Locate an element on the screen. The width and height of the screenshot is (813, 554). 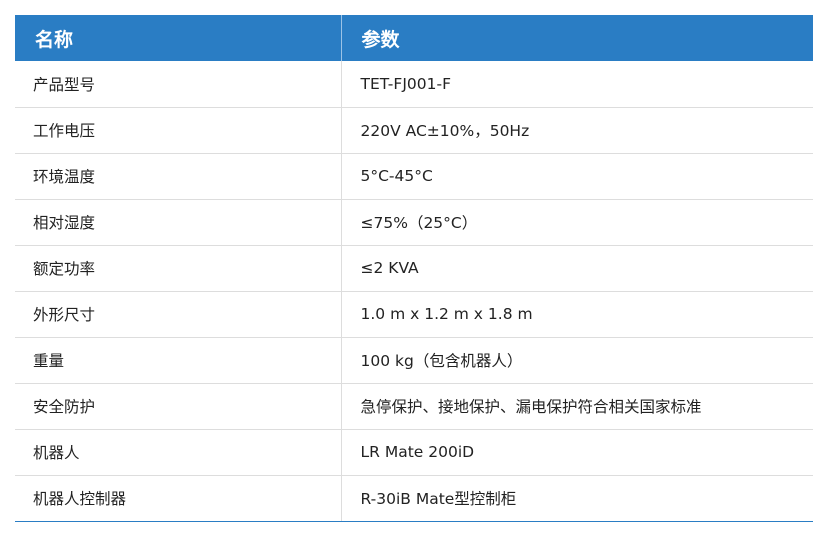
row-value: LR Mate 200iD is located at coordinates (576, 452).